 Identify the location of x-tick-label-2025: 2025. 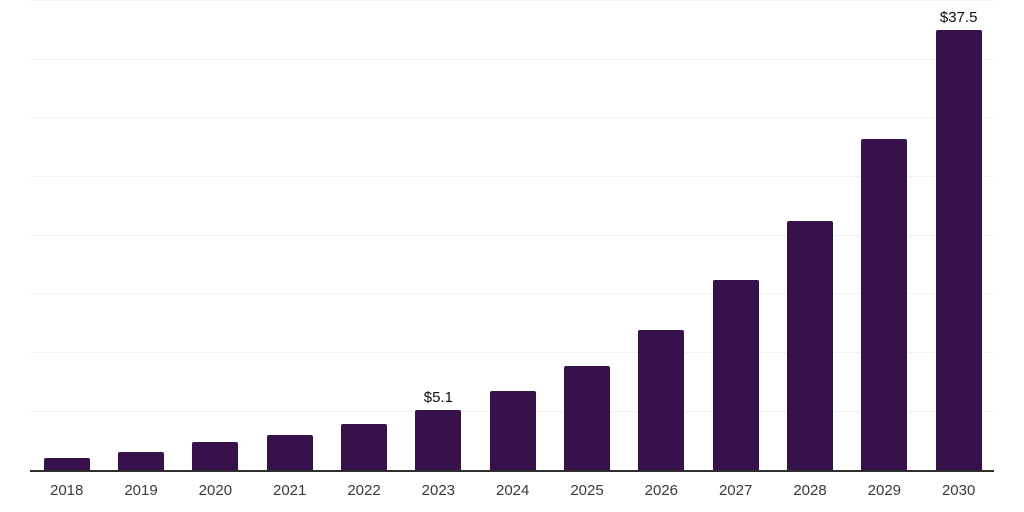
(587, 490).